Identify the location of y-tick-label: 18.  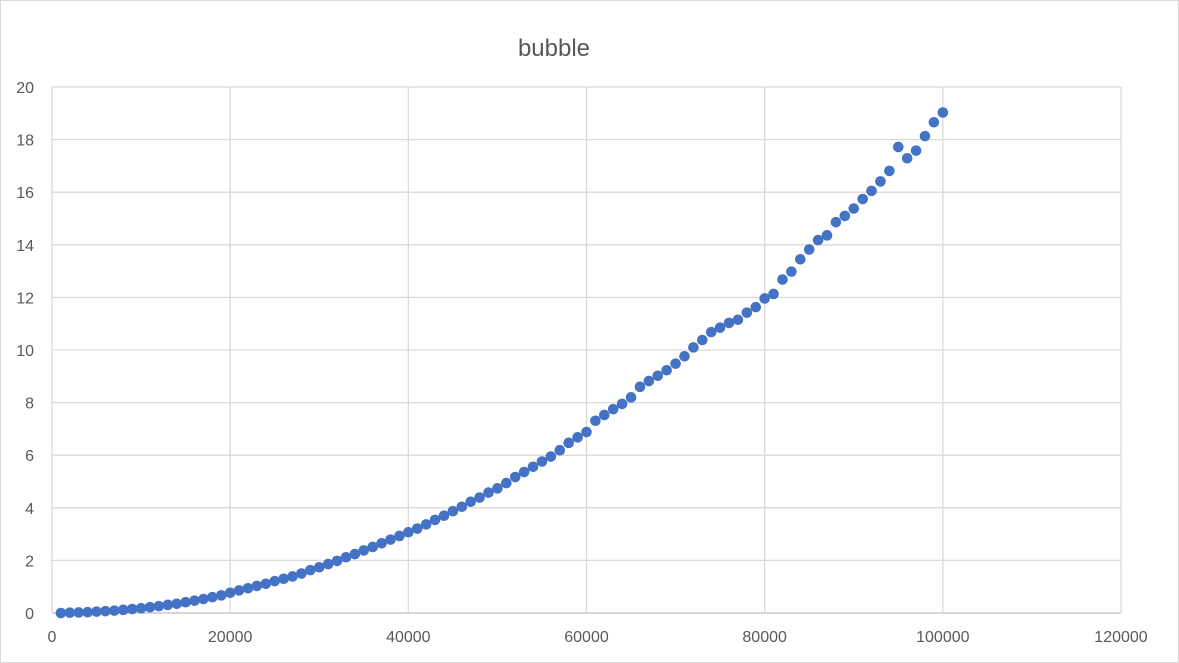
(25, 141).